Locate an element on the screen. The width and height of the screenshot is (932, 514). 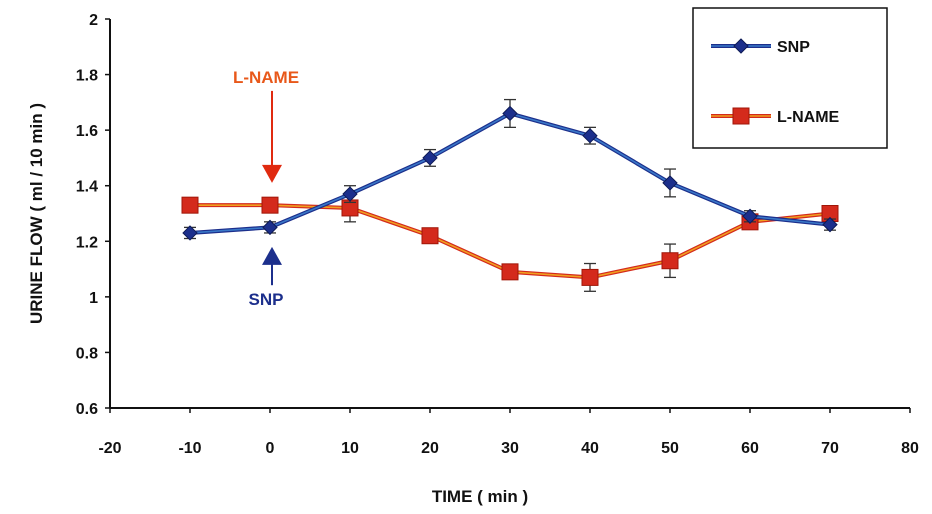
y-tick-label: 1.2 is located at coordinates (87, 242).